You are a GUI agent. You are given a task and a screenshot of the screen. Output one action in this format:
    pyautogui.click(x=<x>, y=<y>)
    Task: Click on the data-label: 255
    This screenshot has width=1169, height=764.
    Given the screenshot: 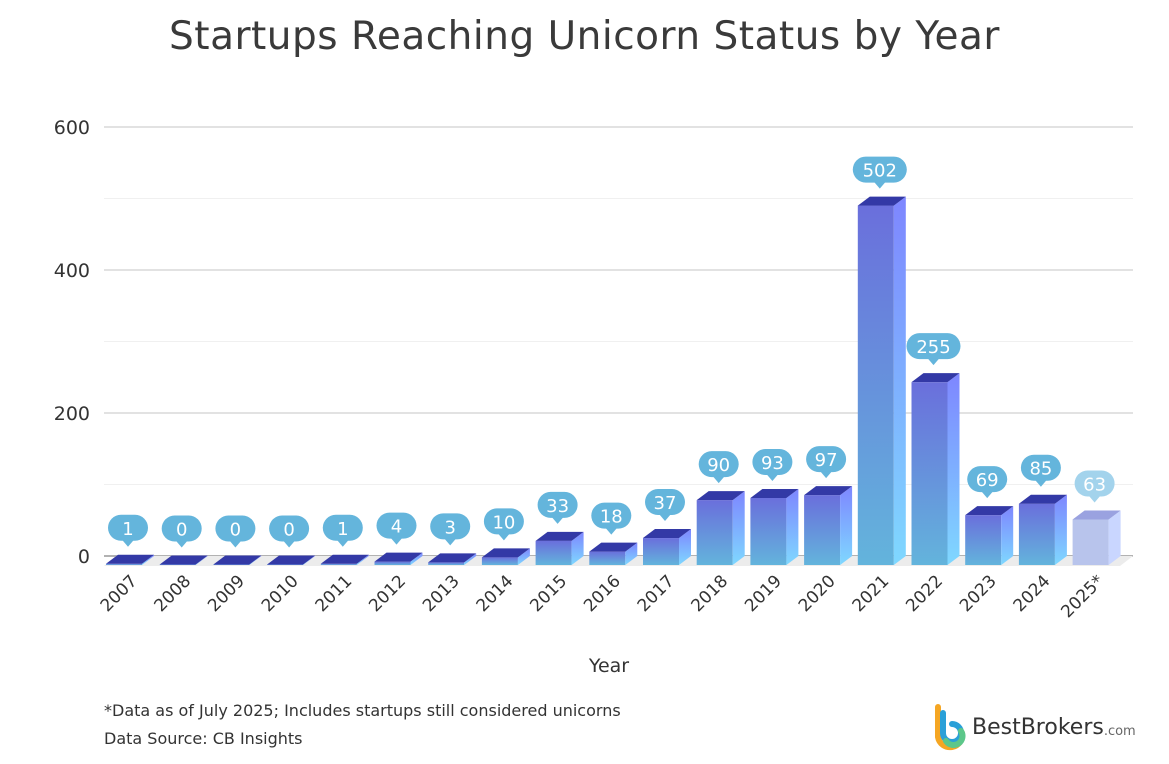 What is the action you would take?
    pyautogui.click(x=933, y=347)
    